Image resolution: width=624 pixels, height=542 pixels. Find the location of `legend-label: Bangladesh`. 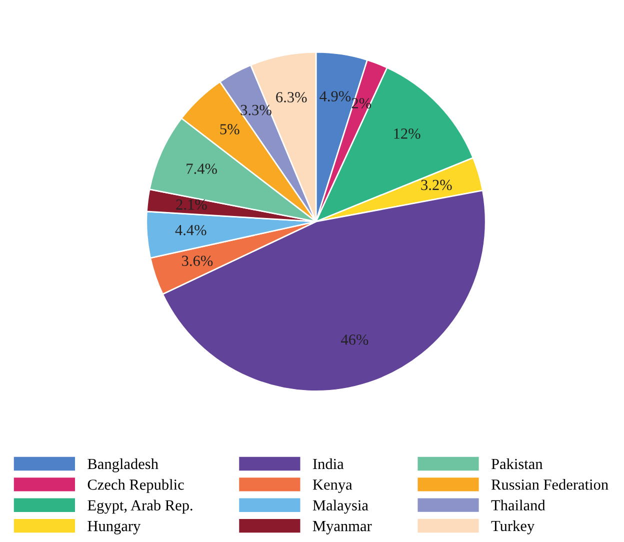

legend-label: Bangladesh is located at coordinates (123, 465).